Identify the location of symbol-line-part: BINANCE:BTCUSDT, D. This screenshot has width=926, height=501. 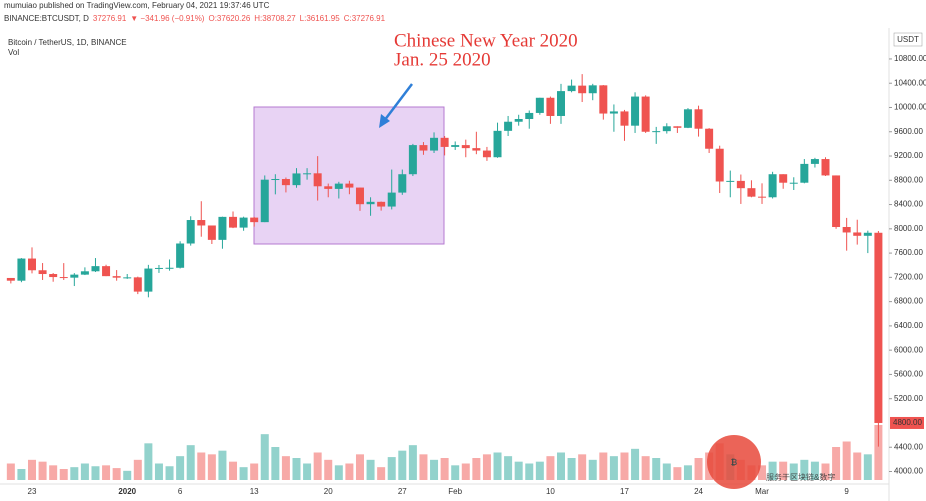
(46, 18).